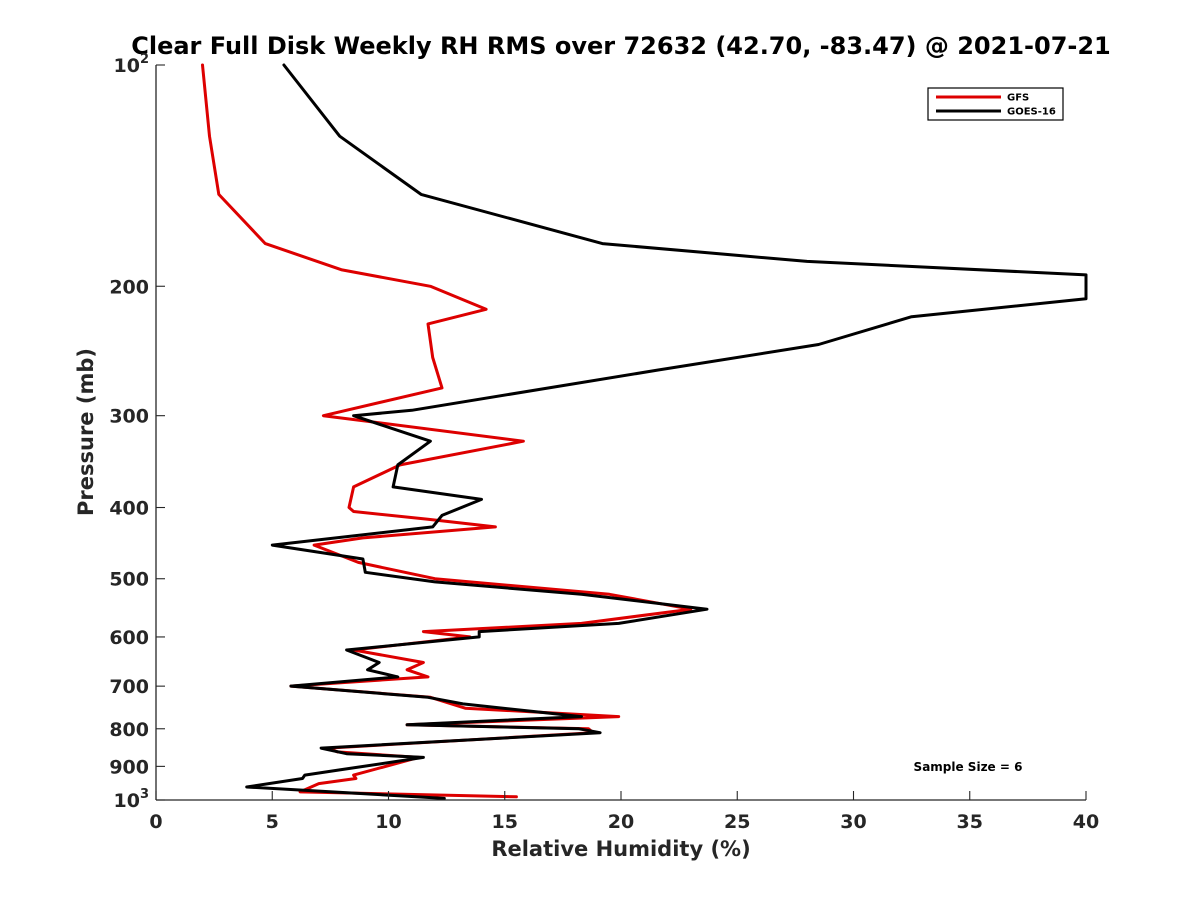  I want to click on legend: GFS GOES-16, so click(995, 104).